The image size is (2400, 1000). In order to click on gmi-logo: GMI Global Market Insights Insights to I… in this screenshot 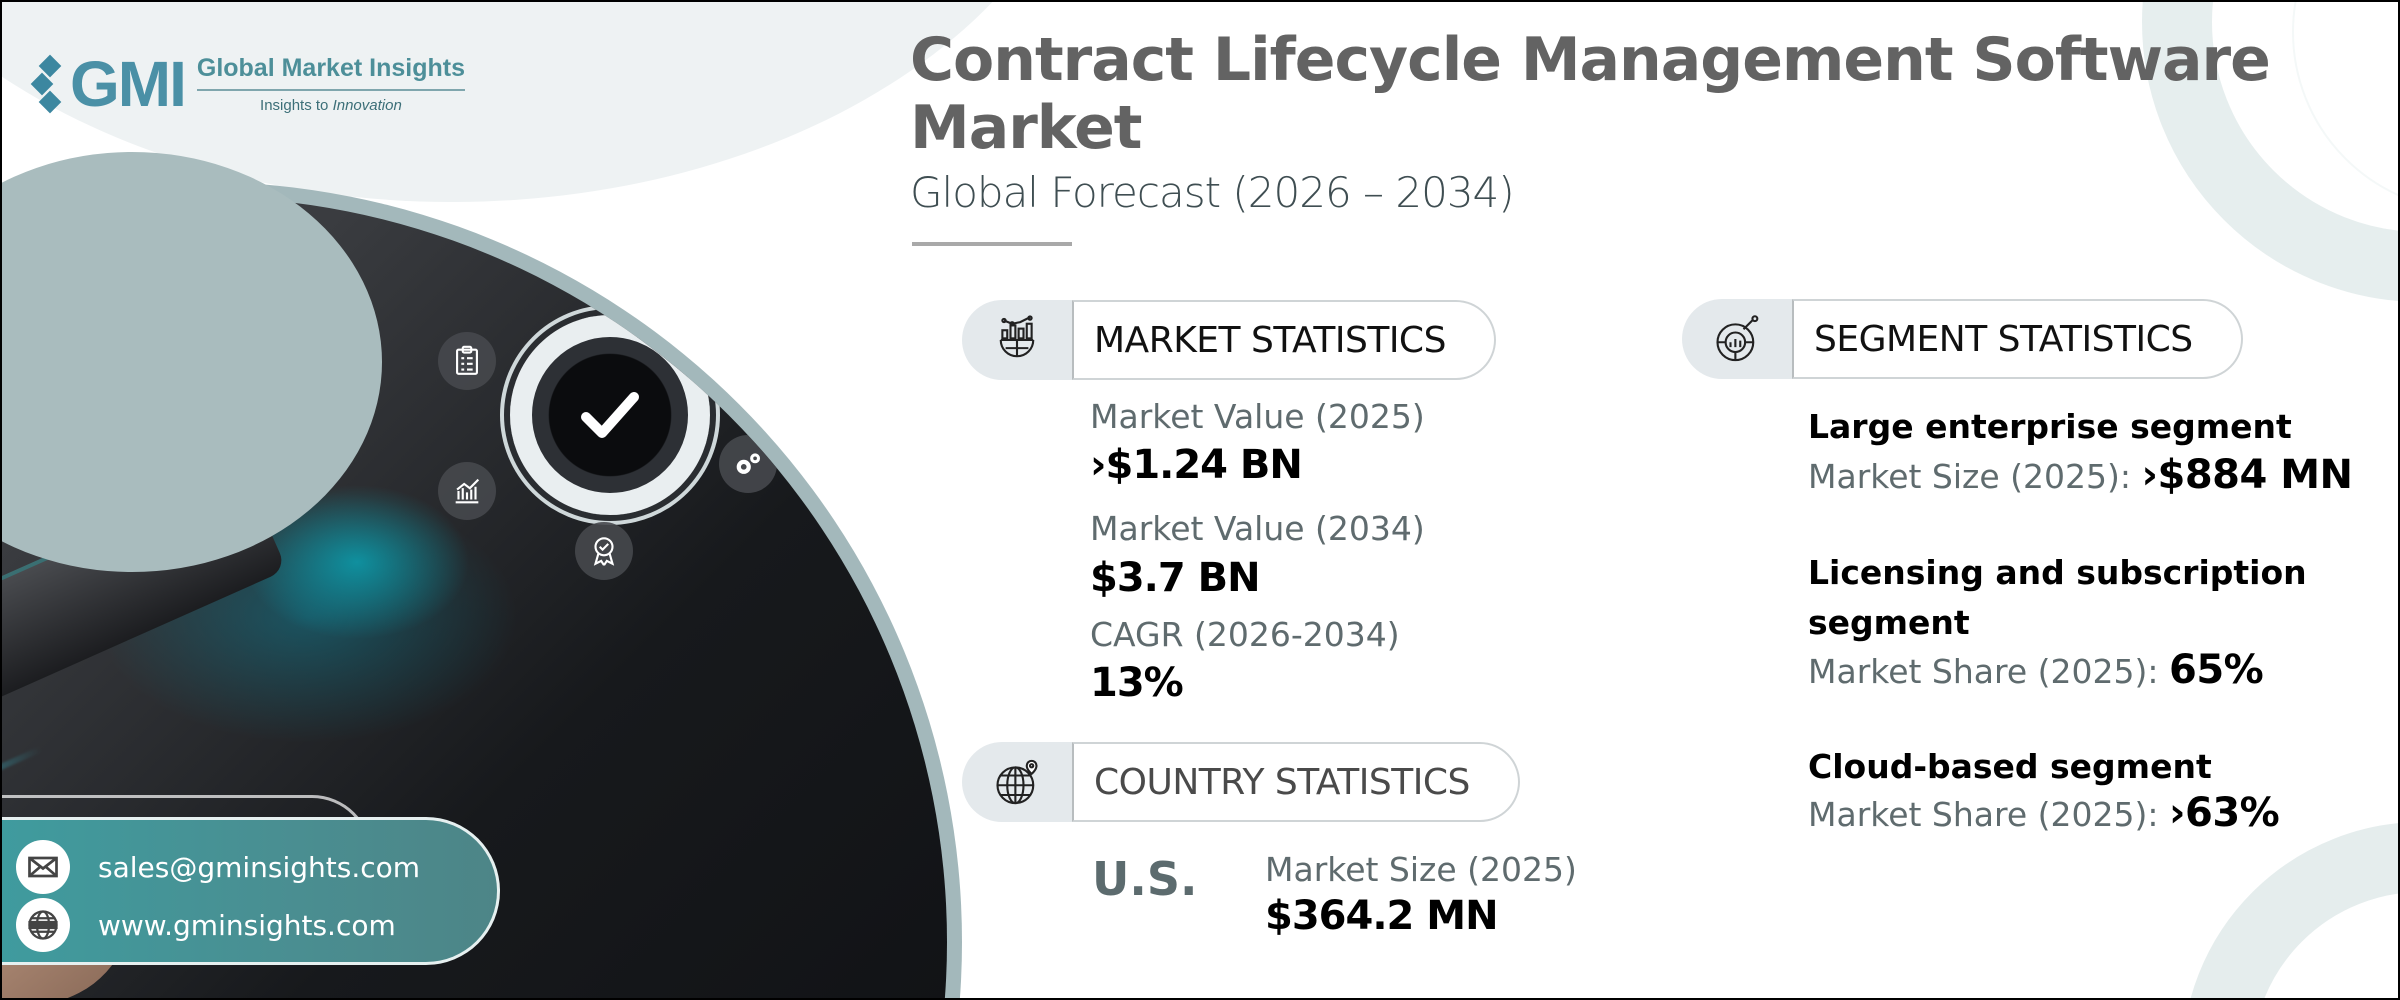, I will do `click(247, 84)`.